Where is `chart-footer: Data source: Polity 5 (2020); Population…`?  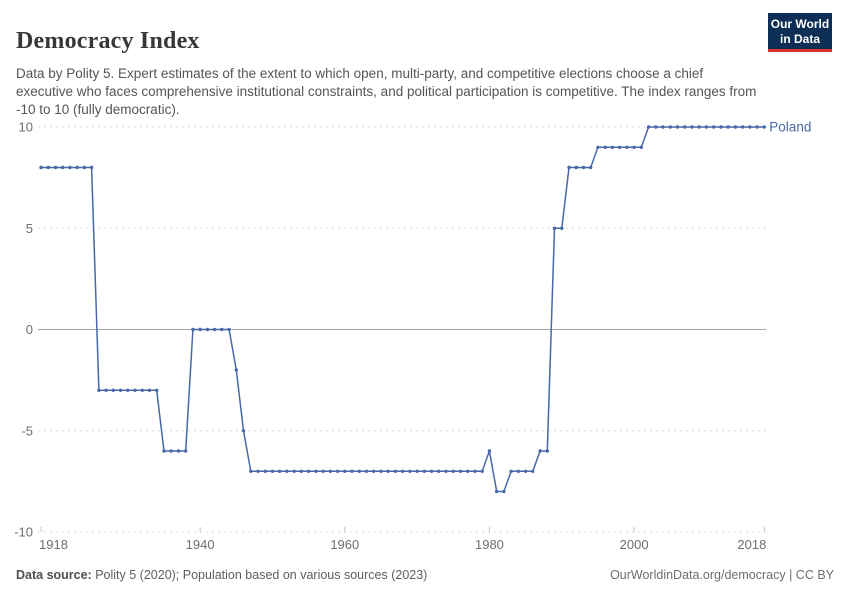
chart-footer: Data source: Polity 5 (2020); Population… is located at coordinates (425, 575).